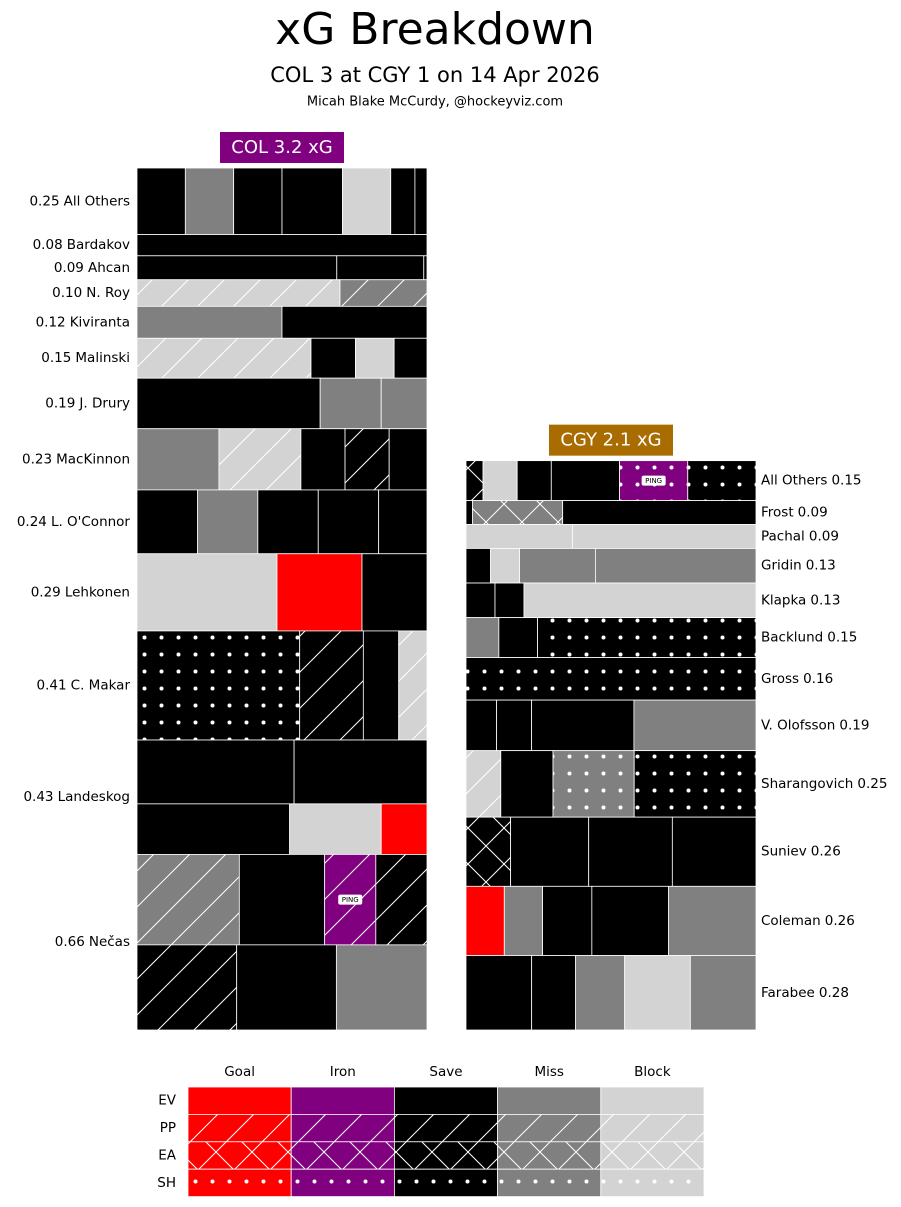  Describe the element at coordinates (282, 147) in the screenshot. I see `team-label-box` at that location.